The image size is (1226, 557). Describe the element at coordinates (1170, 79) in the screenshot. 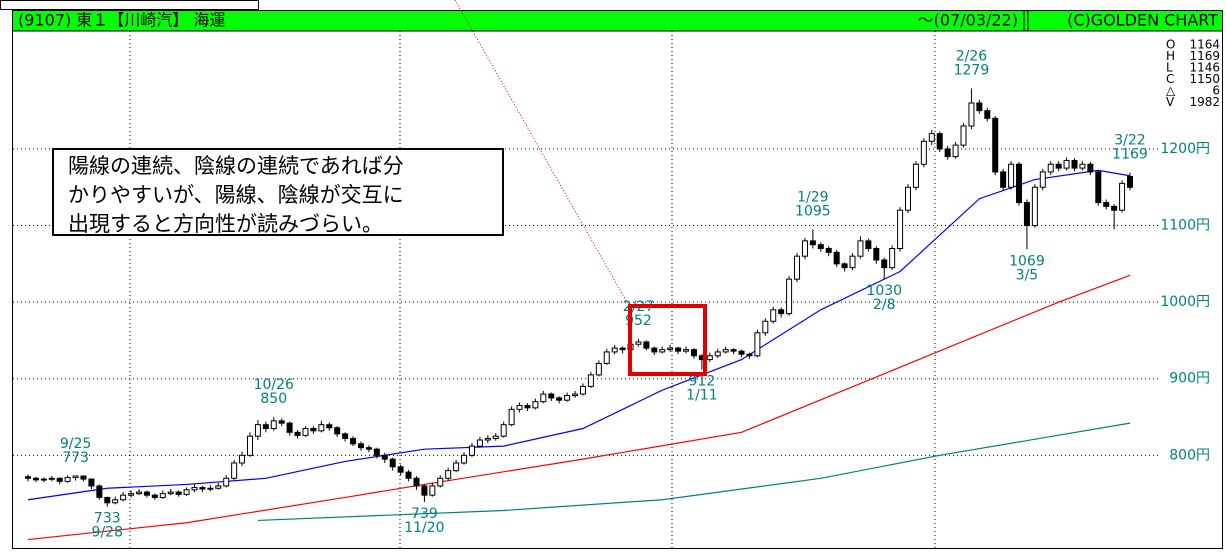

I see `info-label: C` at that location.